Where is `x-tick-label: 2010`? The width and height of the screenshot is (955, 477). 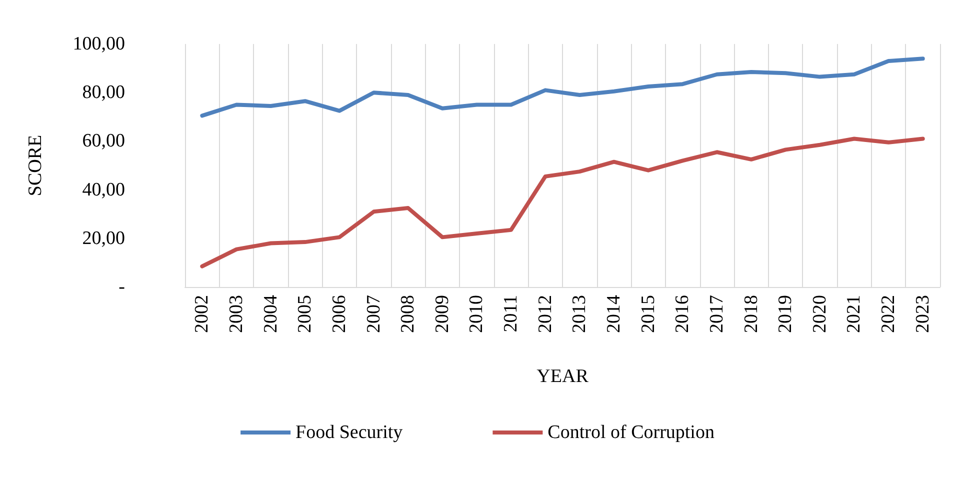
x-tick-label: 2010 is located at coordinates (477, 314).